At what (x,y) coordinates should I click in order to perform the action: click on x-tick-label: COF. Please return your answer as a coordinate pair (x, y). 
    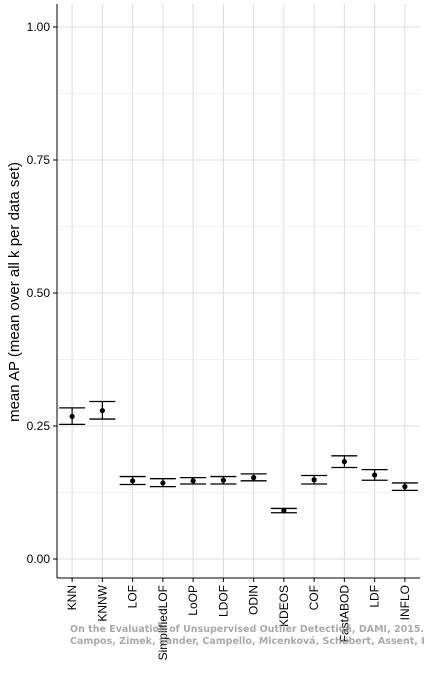
    Looking at the image, I should click on (314, 597).